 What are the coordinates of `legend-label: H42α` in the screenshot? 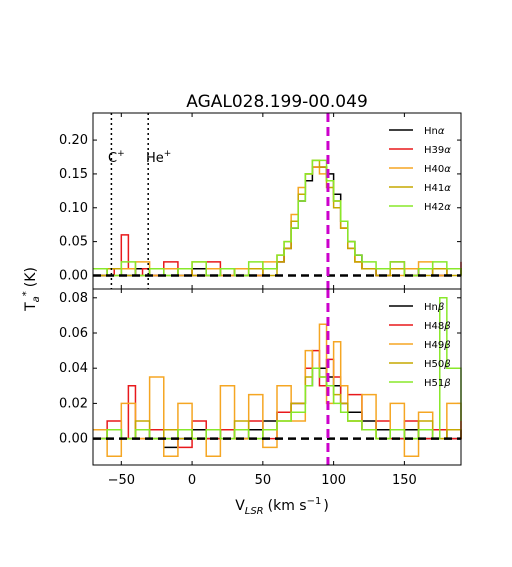 It's located at (437, 207).